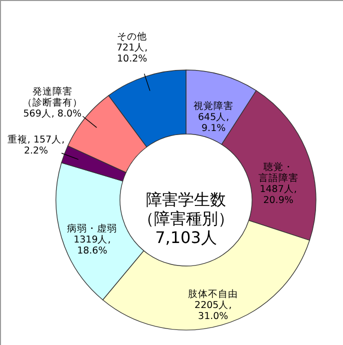 Image resolution: width=343 pixels, height=345 pixels. What do you see at coordinates (52, 114) in the screenshot?
I see `data-label: 569人, 8.0%` at bounding box center [52, 114].